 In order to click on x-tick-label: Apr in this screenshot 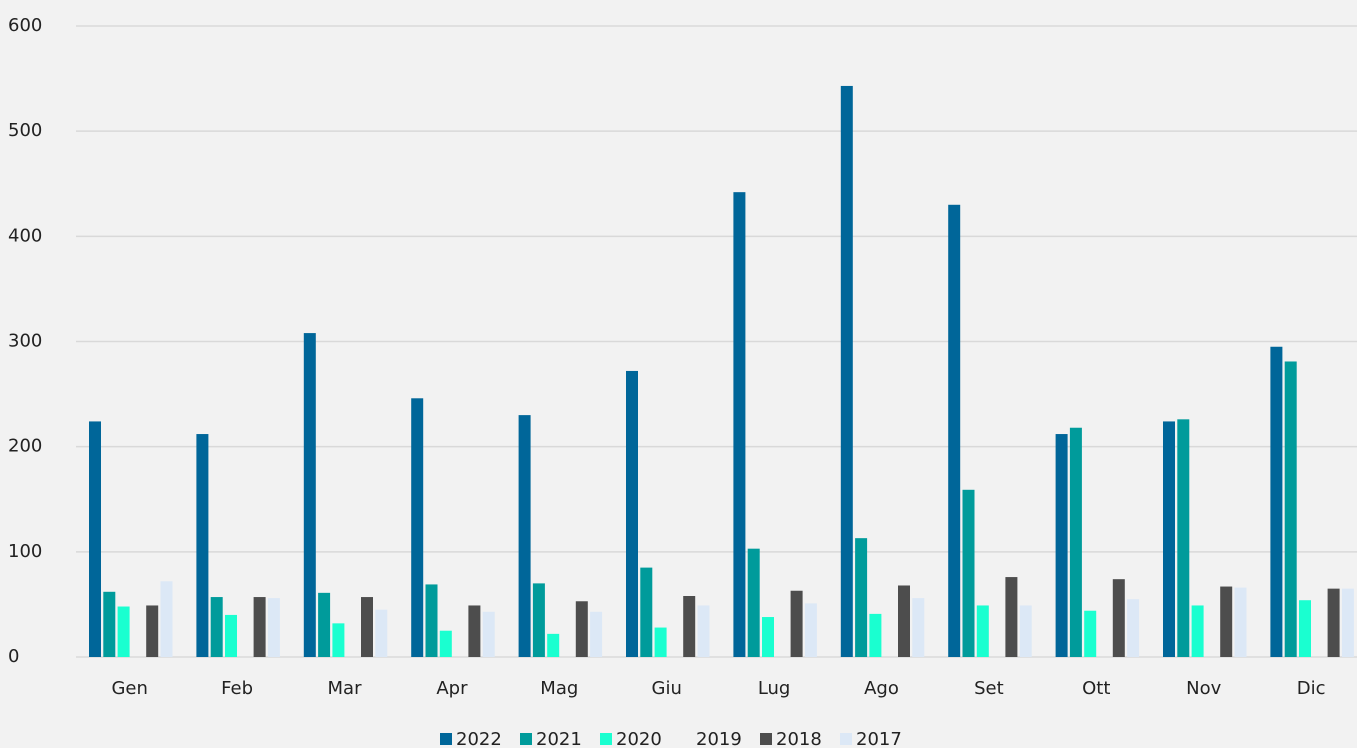, I will do `click(452, 688)`.